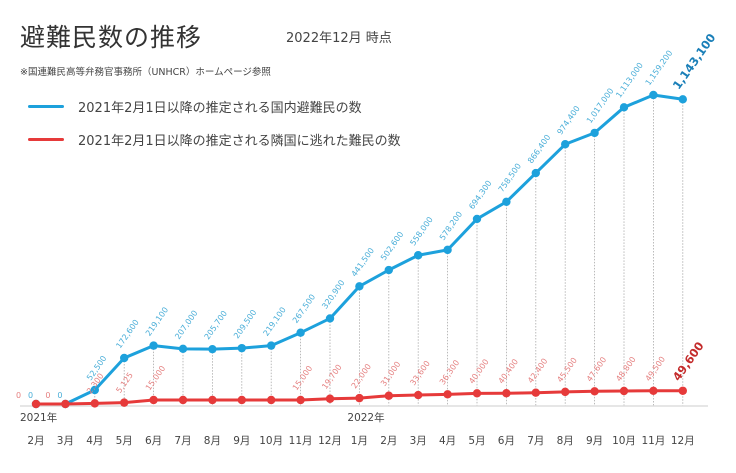 The image size is (736, 473). Describe the element at coordinates (363, 262) in the screenshot. I see `data-label: 441,500` at that location.